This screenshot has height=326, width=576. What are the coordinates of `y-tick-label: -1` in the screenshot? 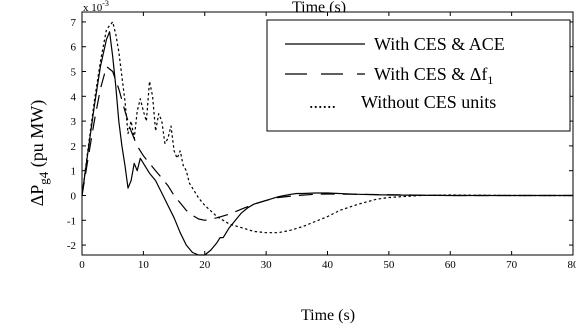 It's located at (71, 221).